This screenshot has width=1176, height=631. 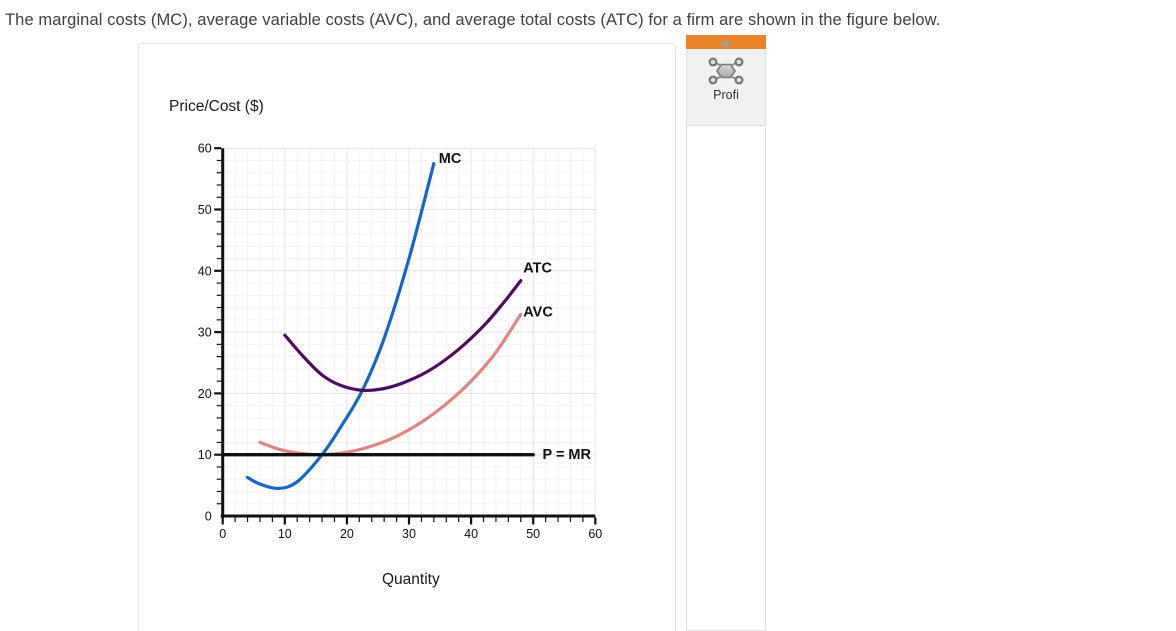 What do you see at coordinates (208, 517) in the screenshot?
I see `y-tick-label: 0` at bounding box center [208, 517].